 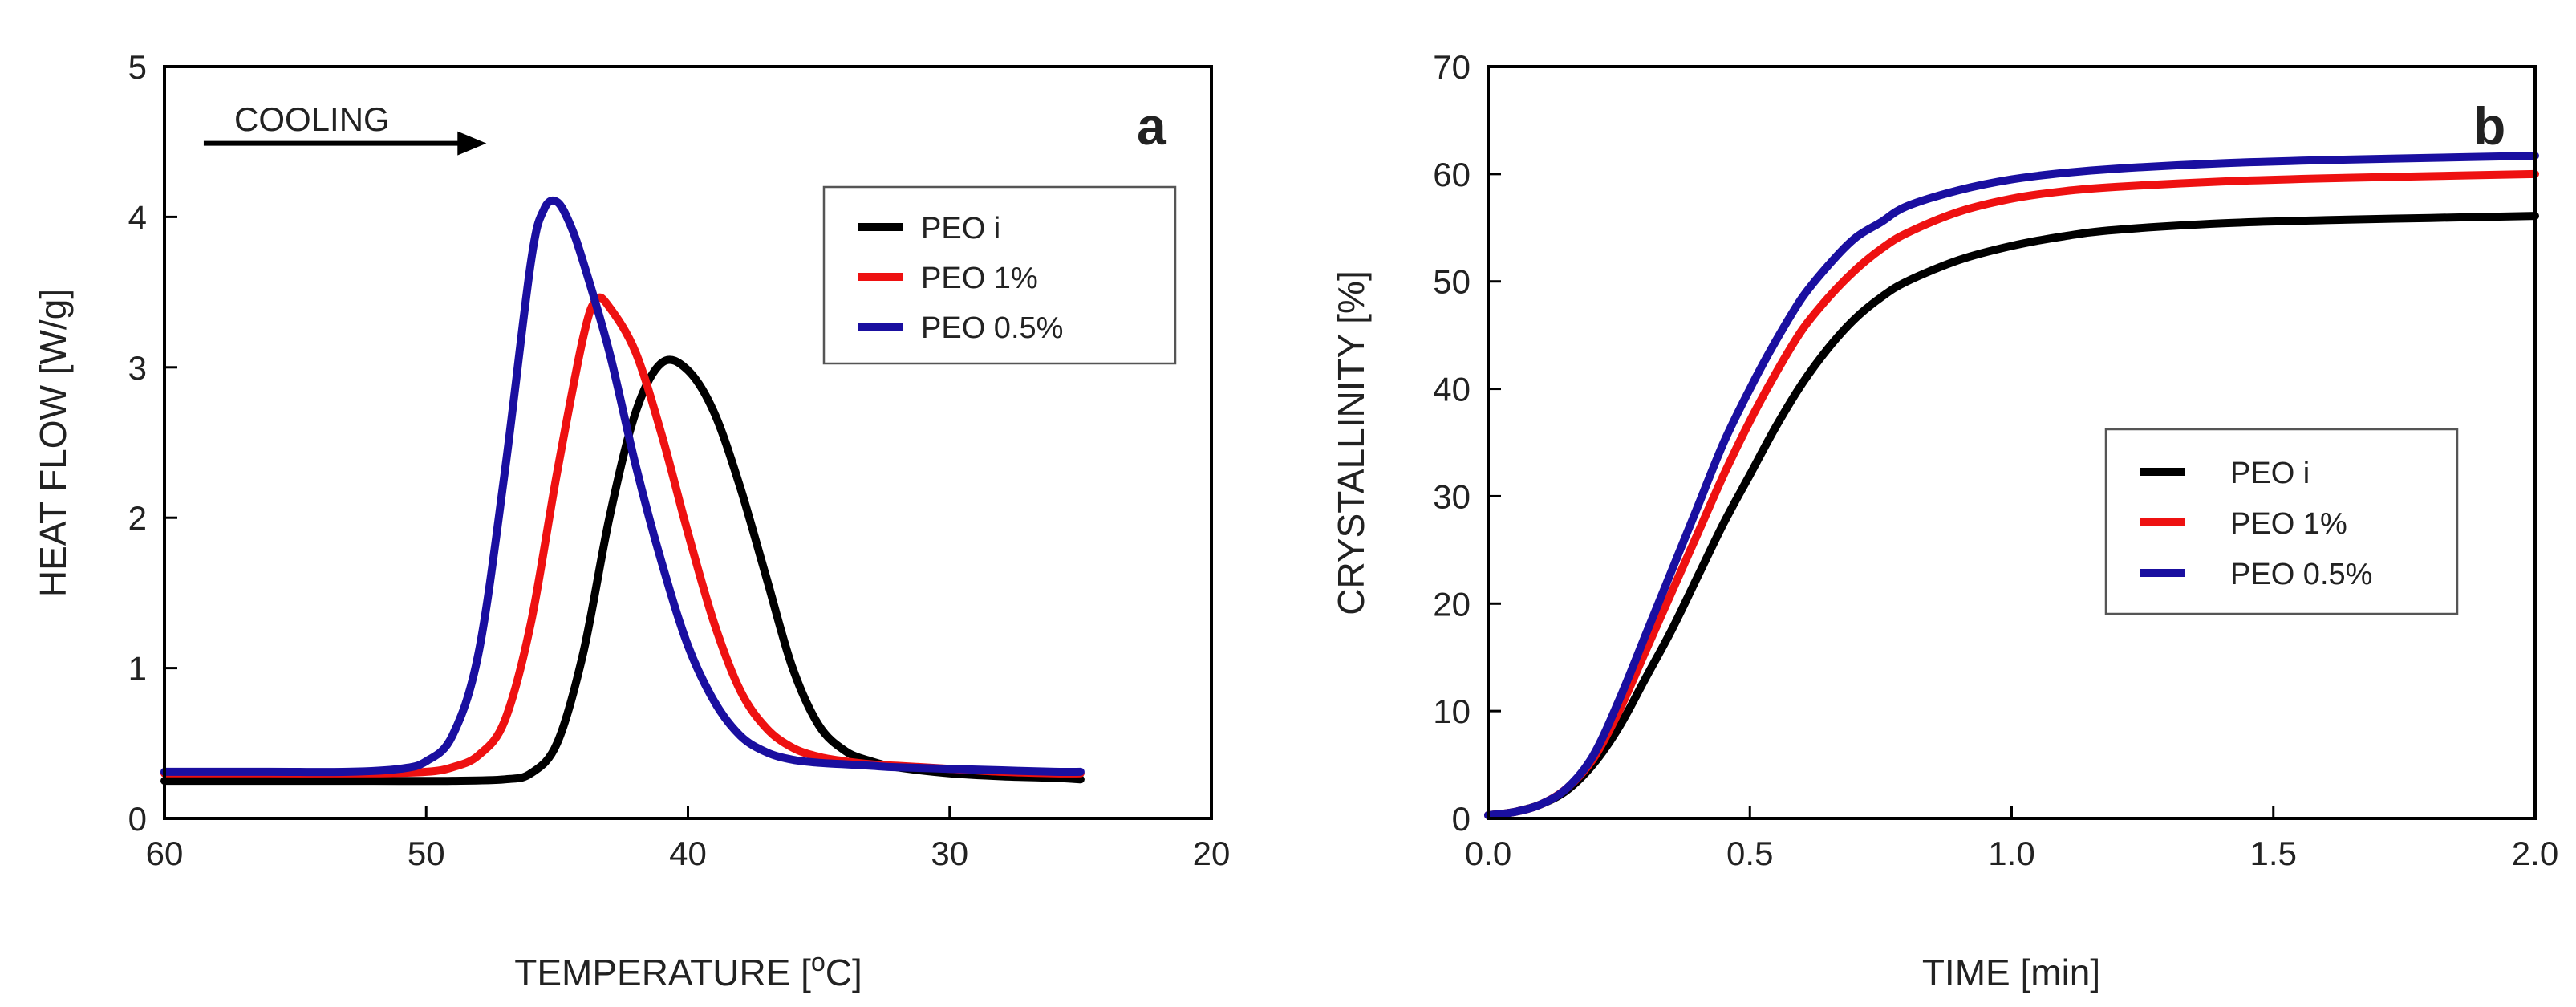 What do you see at coordinates (949, 853) in the screenshot?
I see `x-tick-label: 30` at bounding box center [949, 853].